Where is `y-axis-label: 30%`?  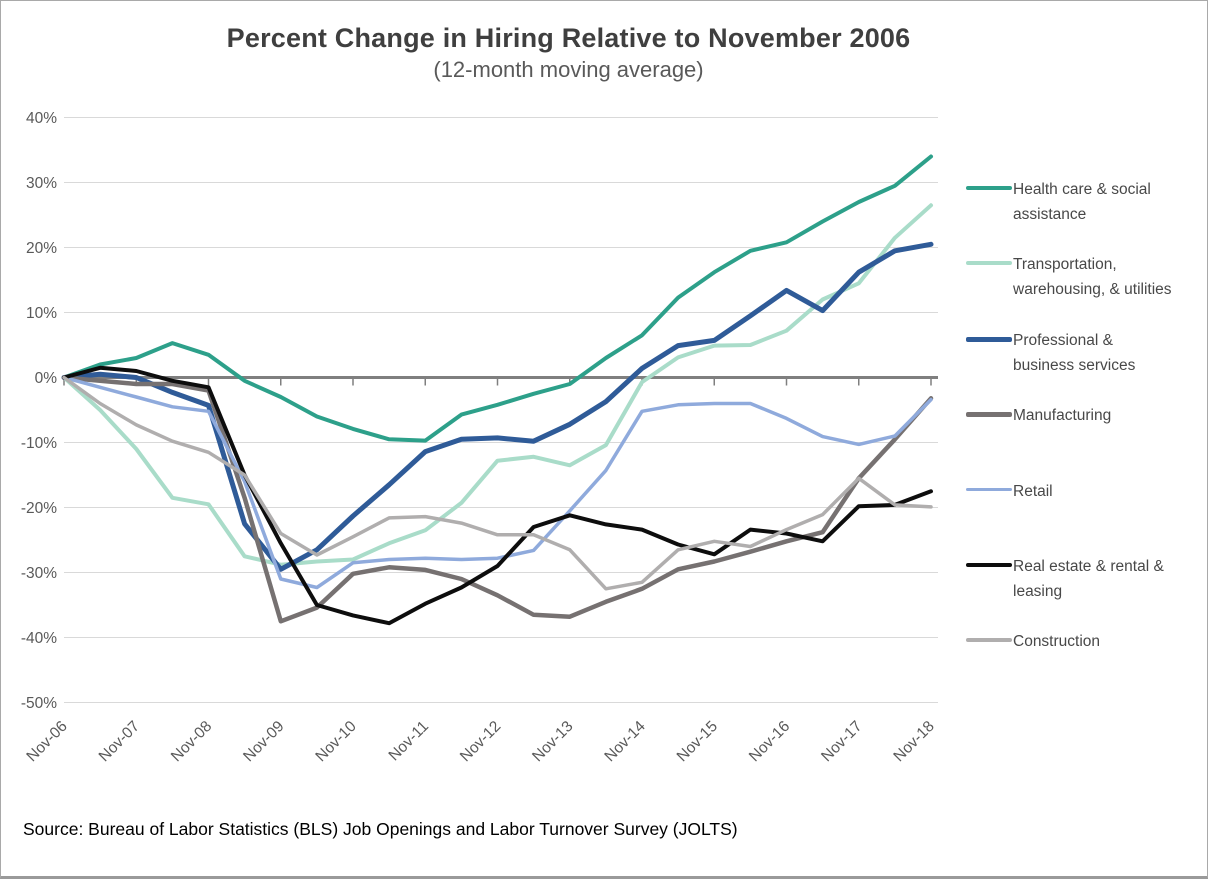
y-axis-label: 30% is located at coordinates (41, 183).